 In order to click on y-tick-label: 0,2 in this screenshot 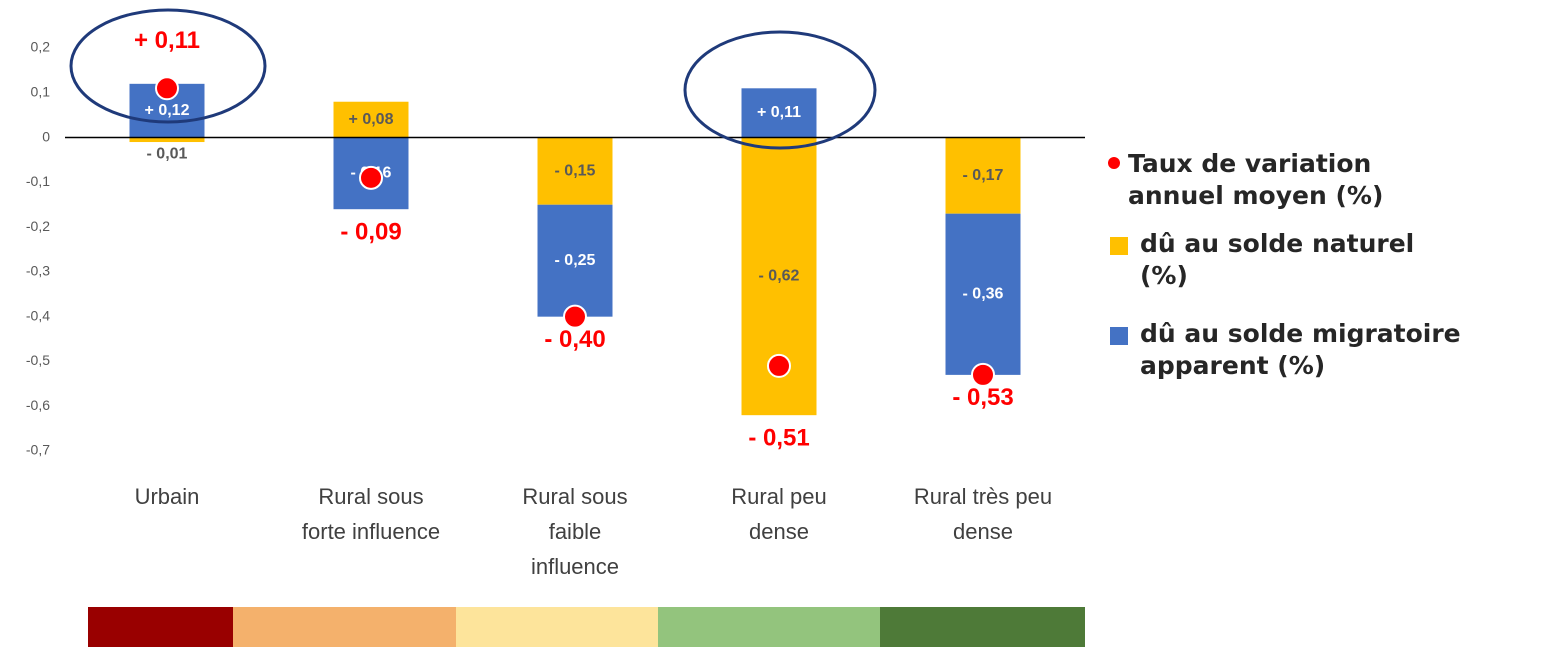, I will do `click(41, 47)`.